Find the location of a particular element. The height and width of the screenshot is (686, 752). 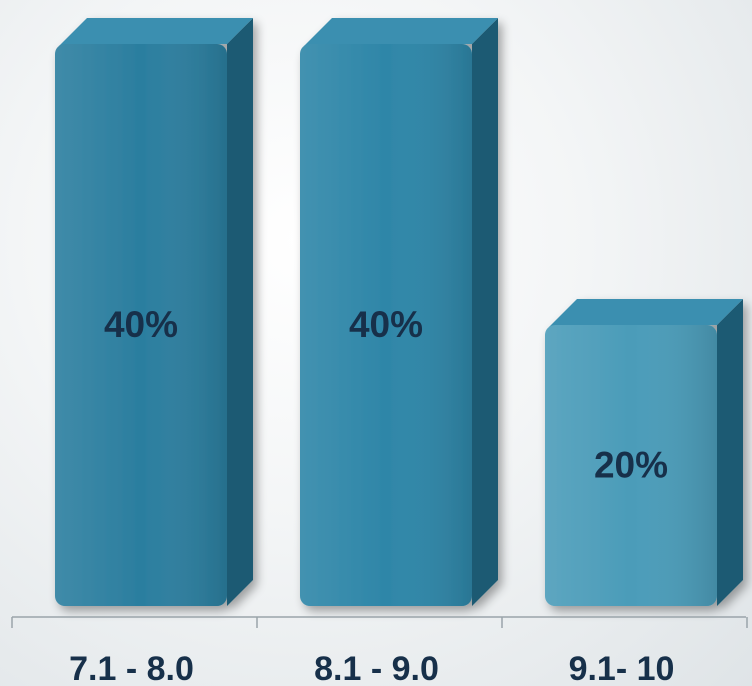

bar is located at coordinates (644, 452).